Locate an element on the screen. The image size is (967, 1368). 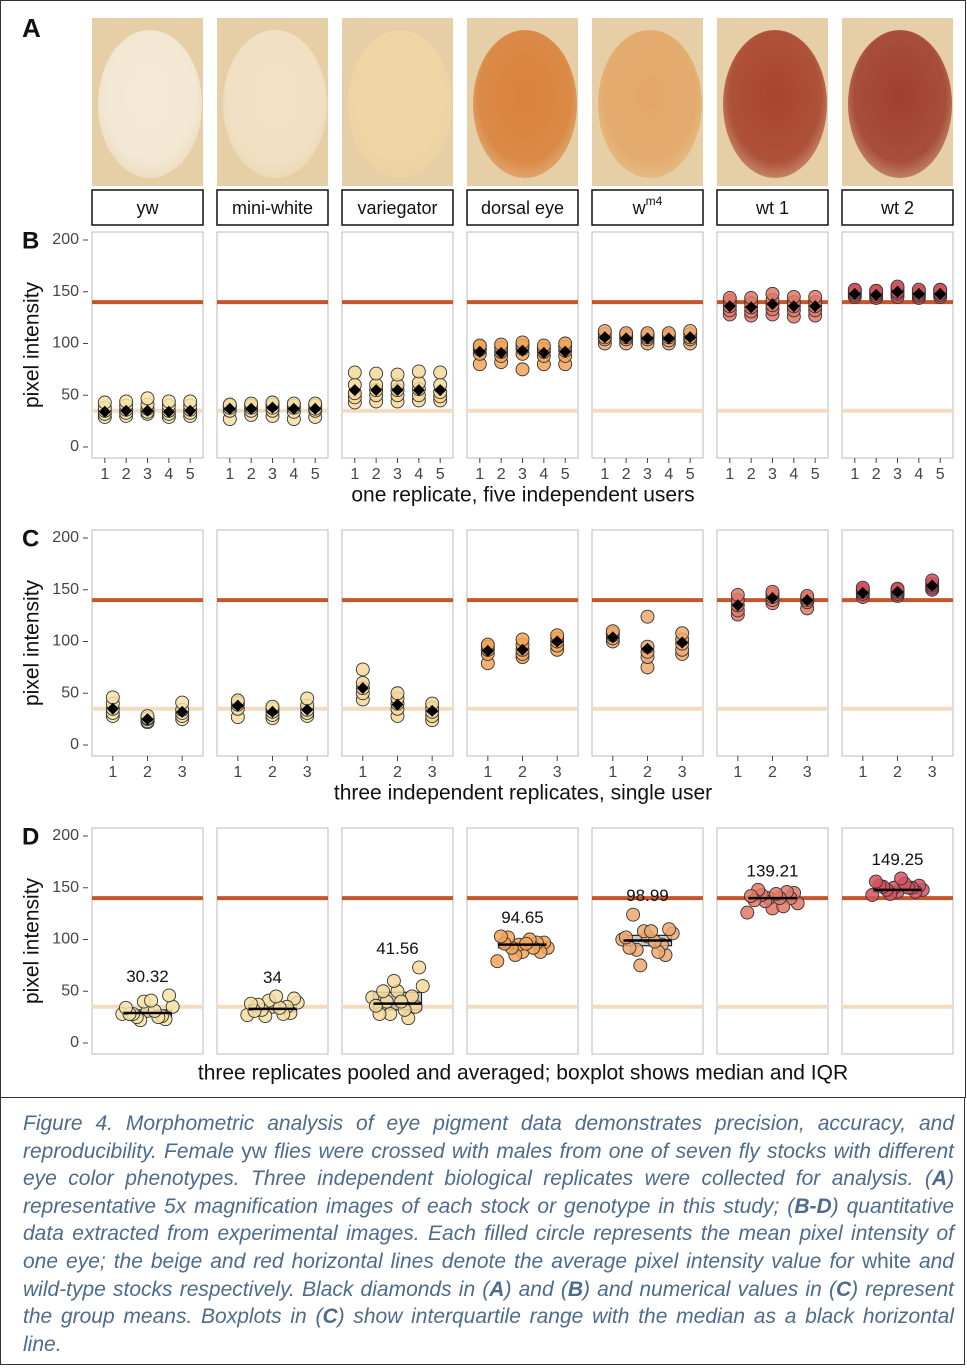
mean-label: 41.56 is located at coordinates (397, 948).